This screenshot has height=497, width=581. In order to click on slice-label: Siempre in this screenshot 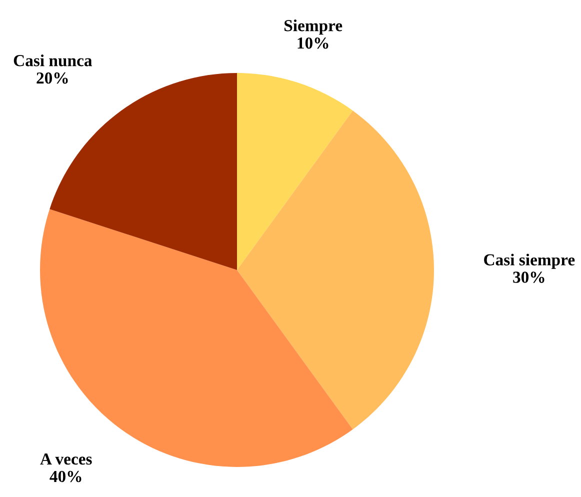, I will do `click(313, 27)`.